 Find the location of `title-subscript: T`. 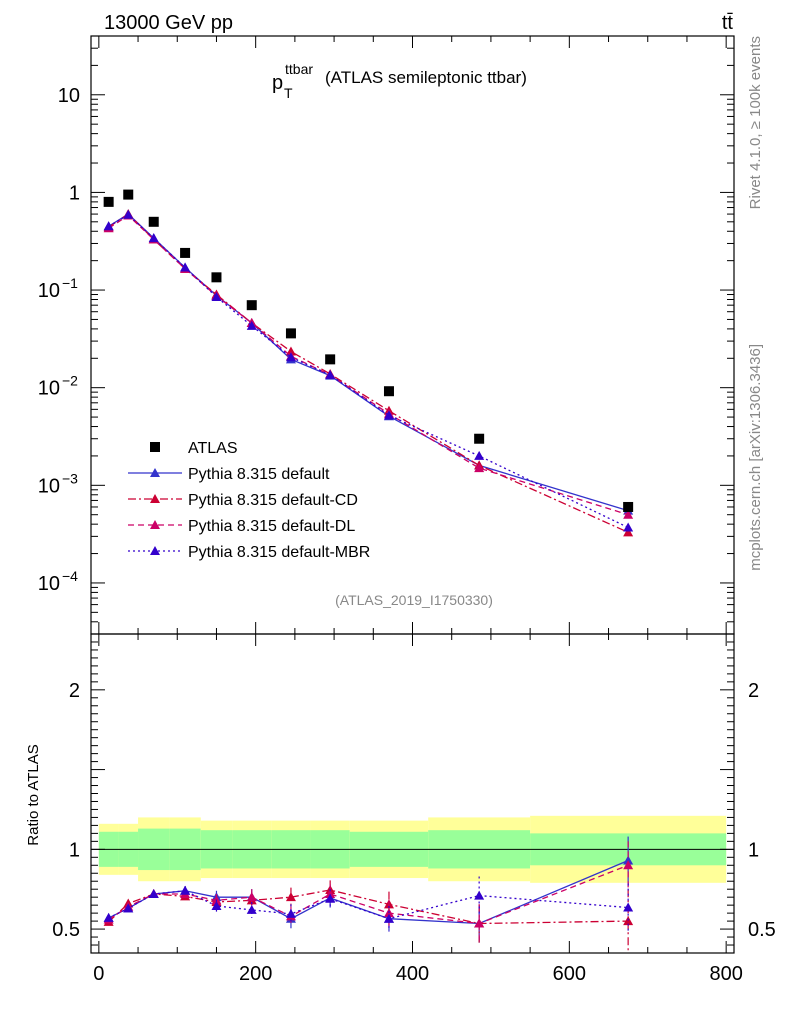

title-subscript: T is located at coordinates (288, 93).